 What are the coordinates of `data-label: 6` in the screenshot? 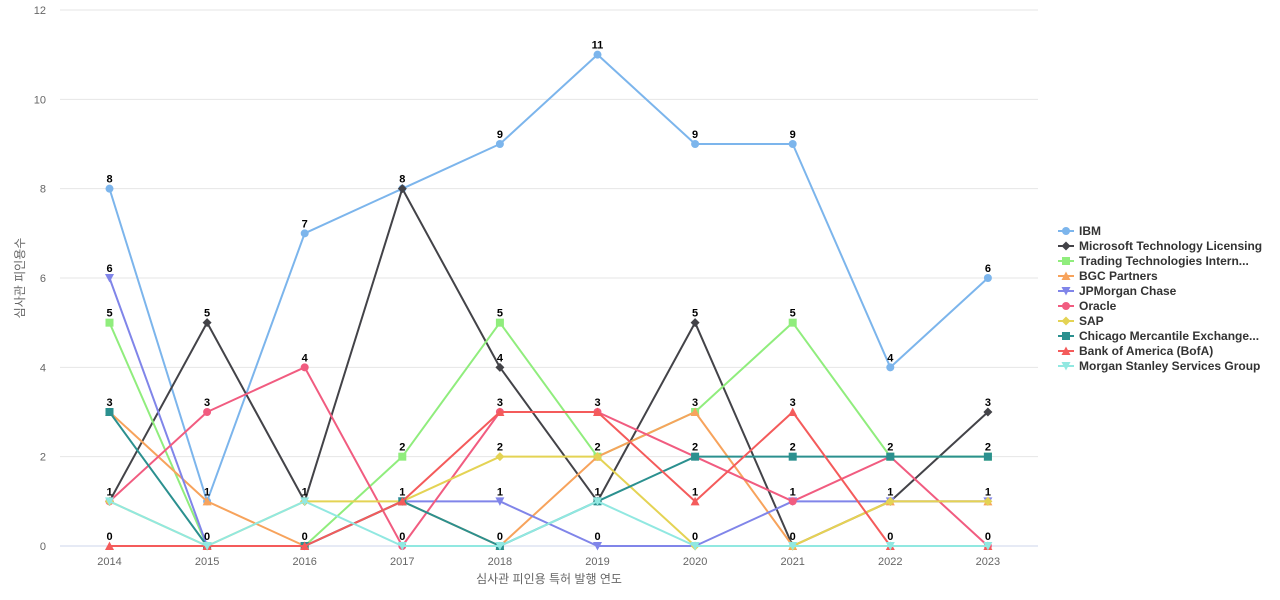 It's located at (988, 269).